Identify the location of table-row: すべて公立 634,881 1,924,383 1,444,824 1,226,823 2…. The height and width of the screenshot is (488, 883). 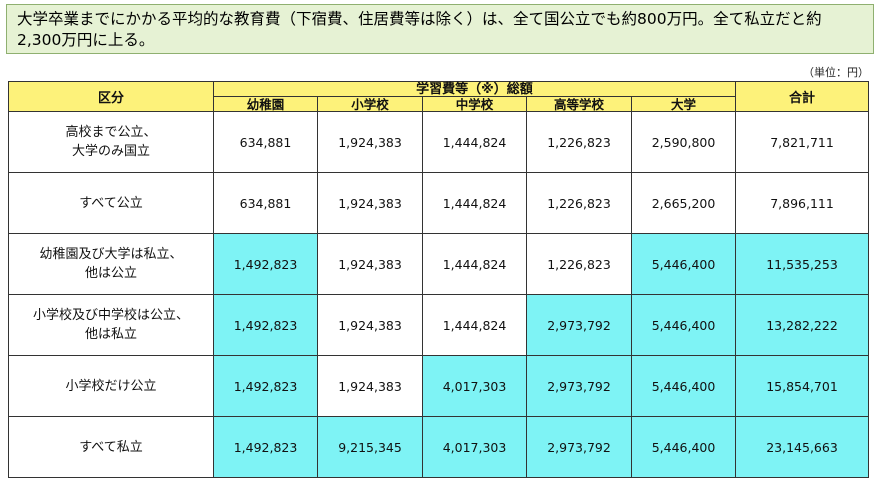
(438, 203).